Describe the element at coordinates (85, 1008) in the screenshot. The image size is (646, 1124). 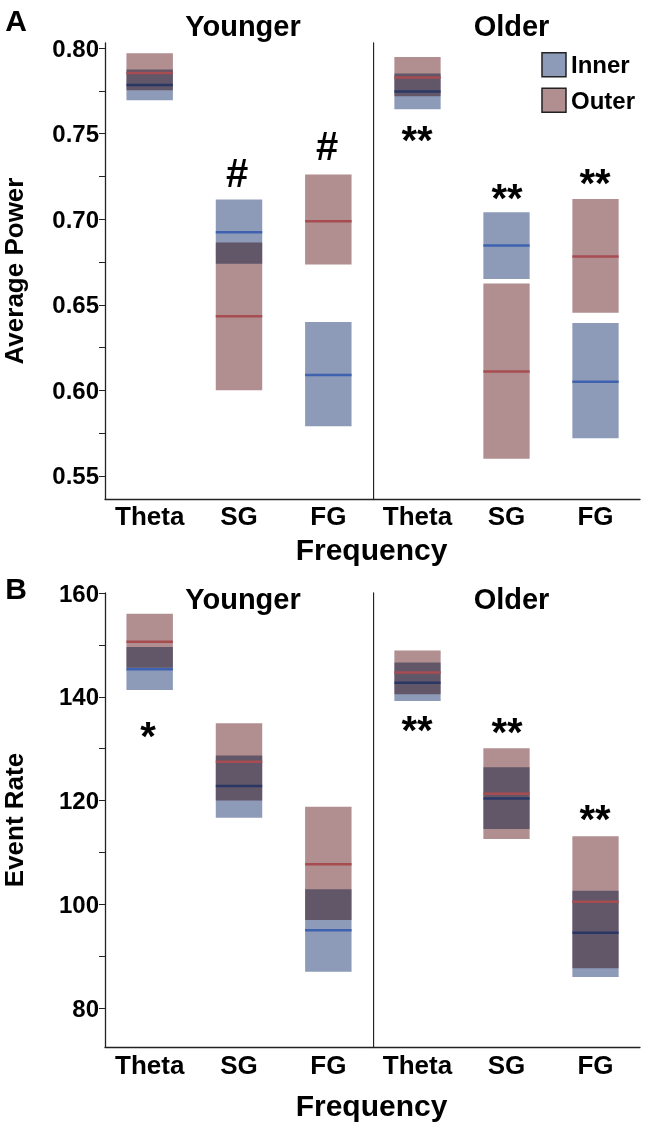
I see `y-tick-label: 80` at that location.